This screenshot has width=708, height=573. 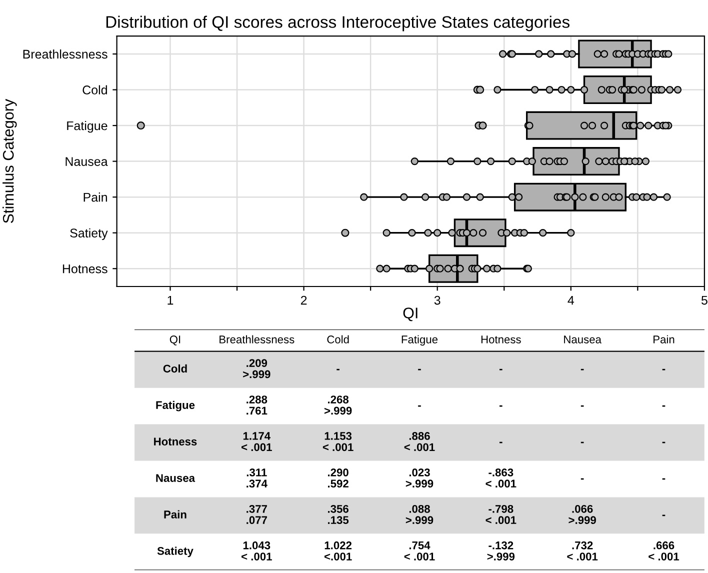 I want to click on x-tick-label: 3, so click(x=437, y=300).